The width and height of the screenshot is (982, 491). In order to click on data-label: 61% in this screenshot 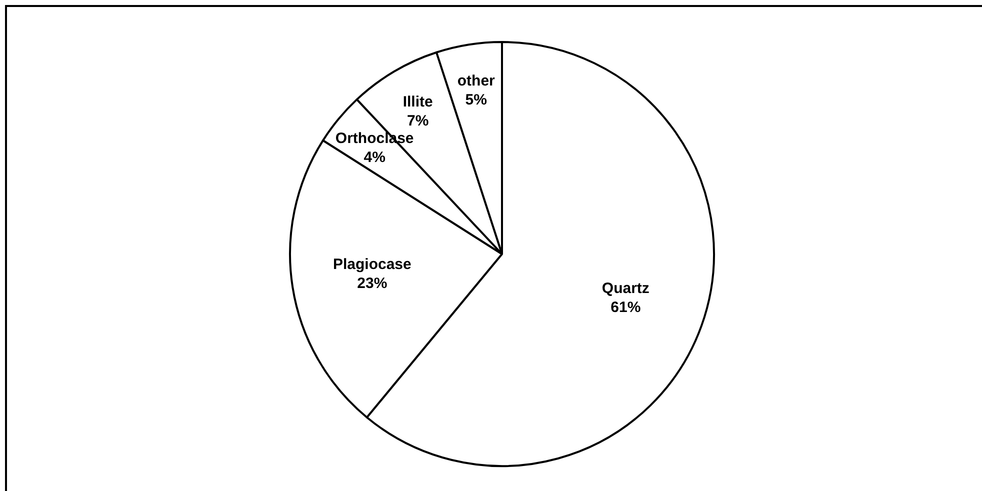, I will do `click(625, 307)`.